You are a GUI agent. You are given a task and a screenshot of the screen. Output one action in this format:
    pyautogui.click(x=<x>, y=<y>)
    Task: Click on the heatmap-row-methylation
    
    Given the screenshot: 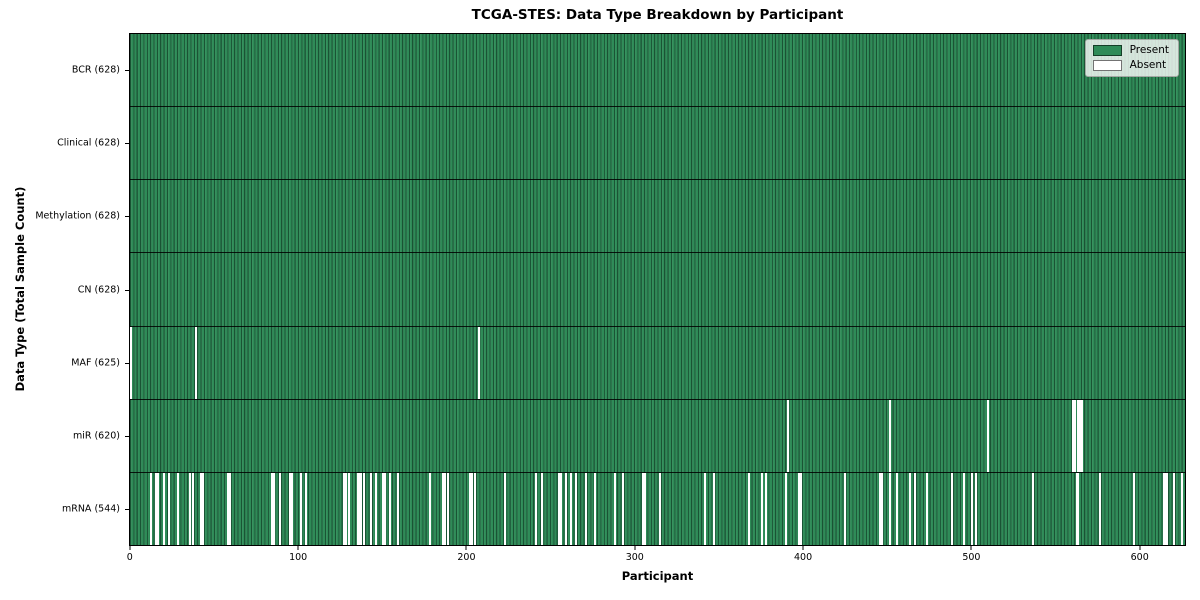 What is the action you would take?
    pyautogui.click(x=657, y=217)
    